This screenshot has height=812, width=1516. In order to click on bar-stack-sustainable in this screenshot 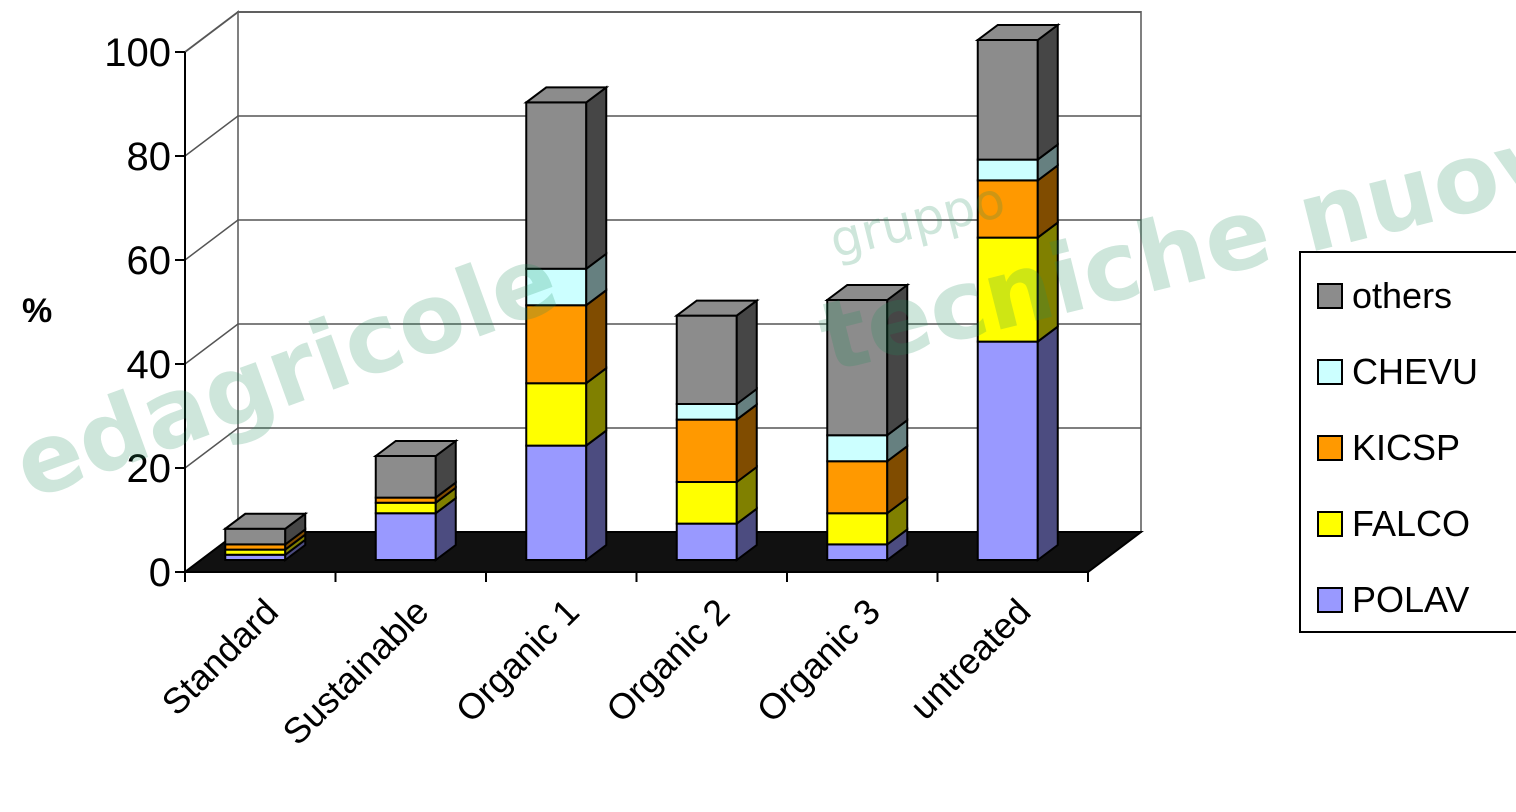, I will do `click(415, 500)`.